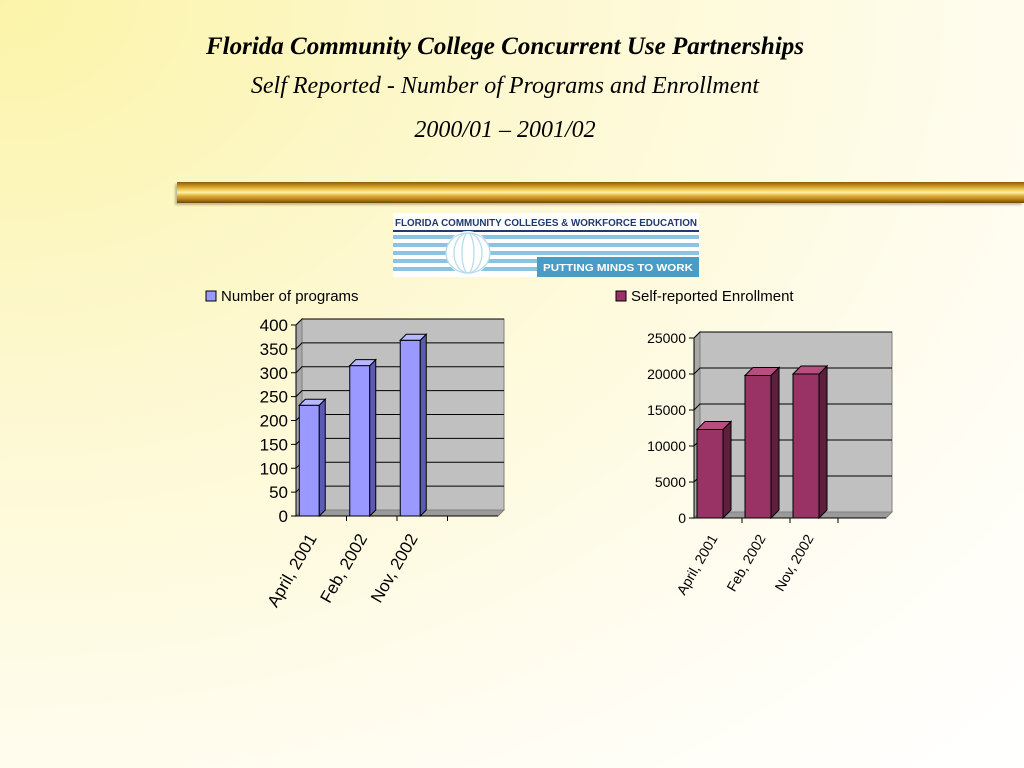 This screenshot has height=768, width=1024. What do you see at coordinates (290, 296) in the screenshot?
I see `legend-label: Number of programs` at bounding box center [290, 296].